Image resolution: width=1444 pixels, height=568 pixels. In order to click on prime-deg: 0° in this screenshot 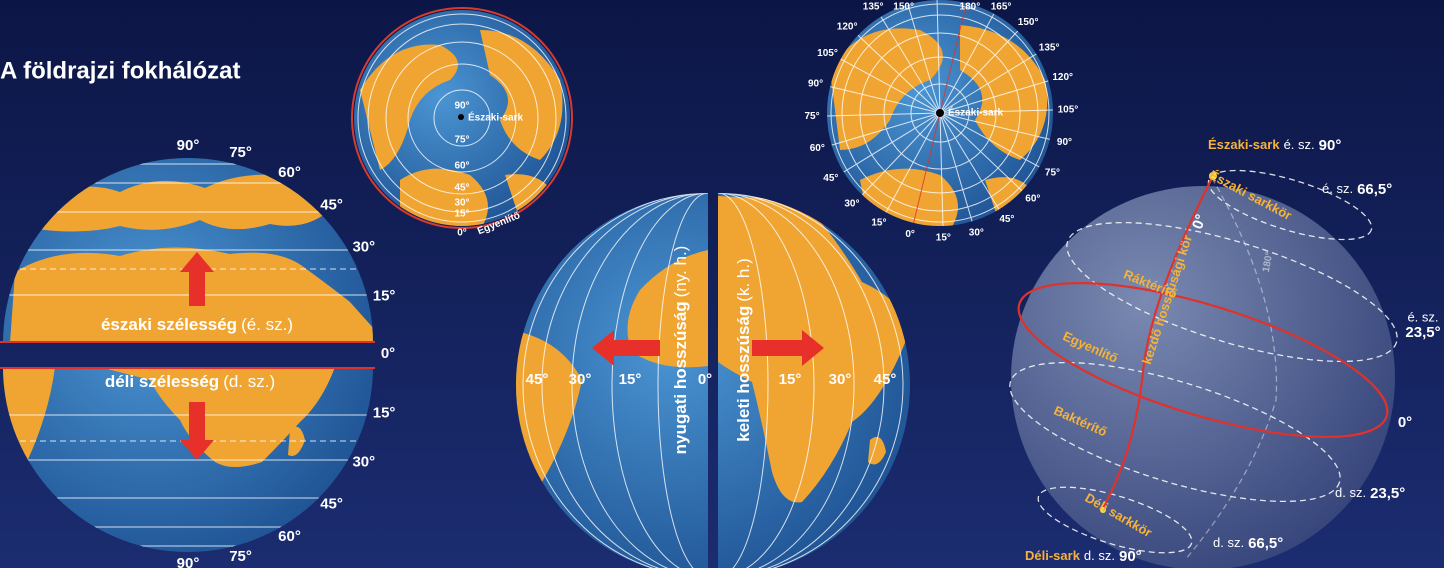, I will do `click(1199, 221)`.